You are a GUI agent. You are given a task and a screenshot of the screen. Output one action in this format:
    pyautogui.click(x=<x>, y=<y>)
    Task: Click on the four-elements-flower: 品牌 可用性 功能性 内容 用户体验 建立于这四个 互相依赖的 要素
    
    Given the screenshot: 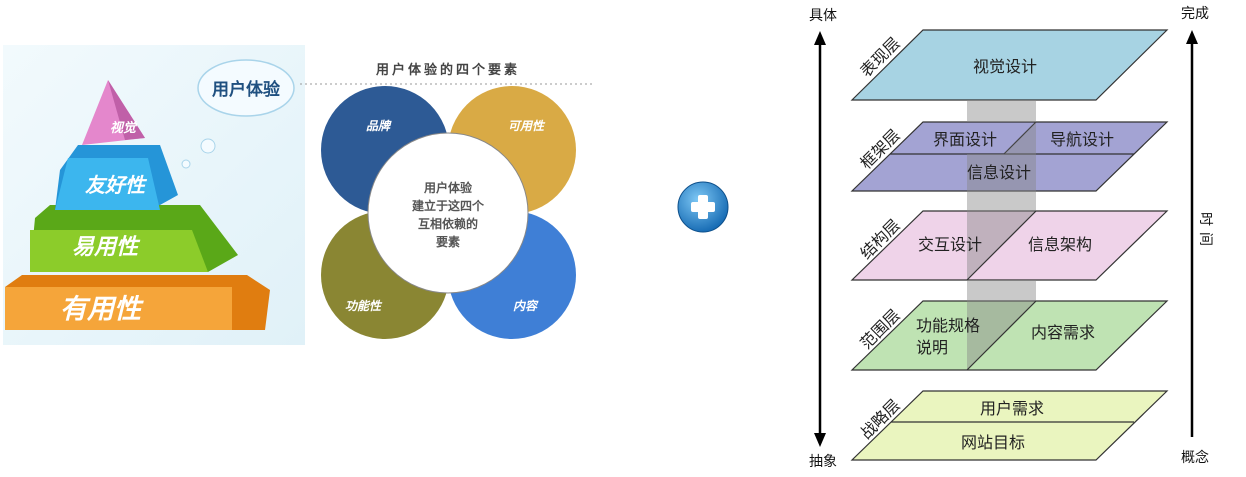 What is the action you would take?
    pyautogui.click(x=448, y=212)
    